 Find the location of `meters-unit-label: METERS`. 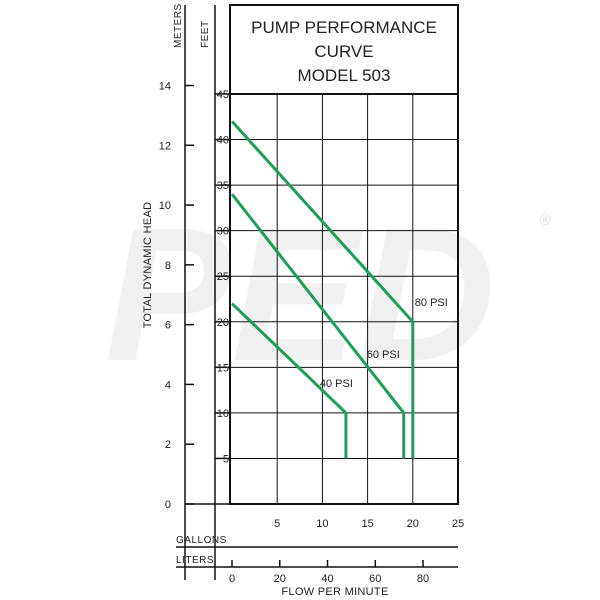

meters-unit-label: METERS is located at coordinates (178, 25).